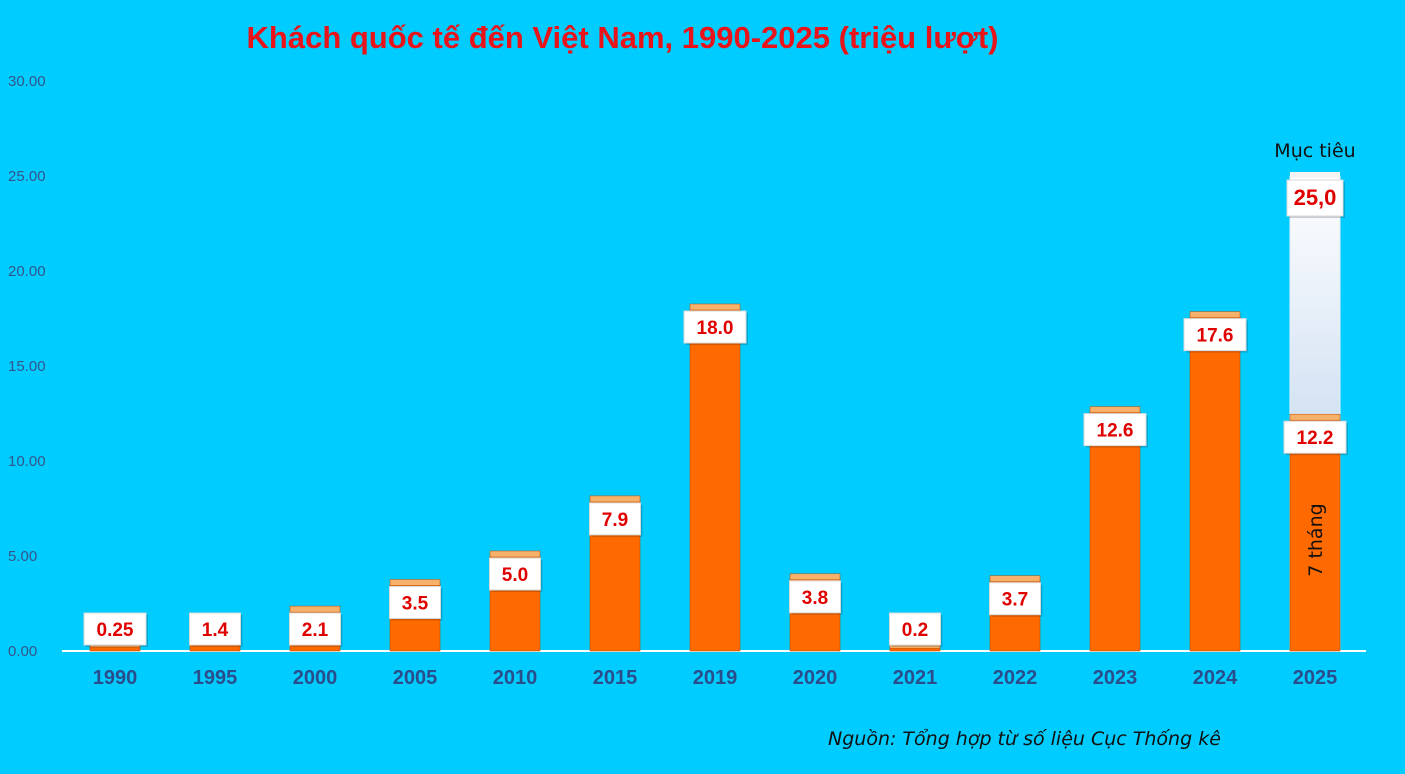  What do you see at coordinates (615, 678) in the screenshot?
I see `x-tick-label: 2015` at bounding box center [615, 678].